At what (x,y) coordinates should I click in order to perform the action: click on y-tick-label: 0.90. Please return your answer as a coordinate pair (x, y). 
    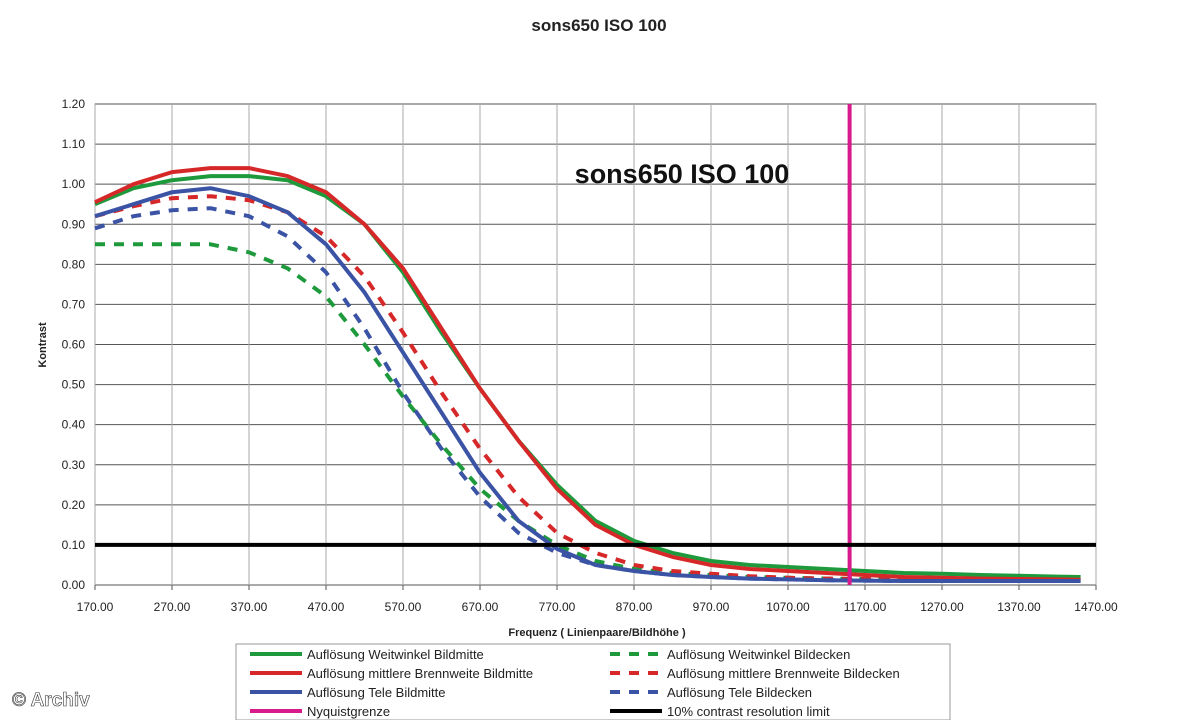
    Looking at the image, I should click on (74, 224).